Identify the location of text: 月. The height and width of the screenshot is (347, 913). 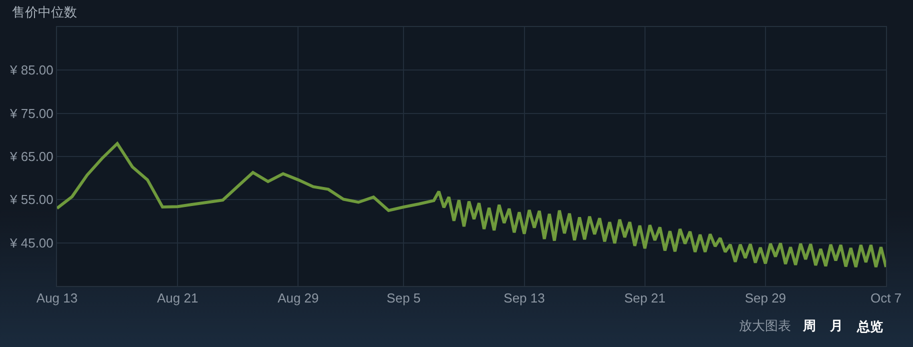
(836, 326).